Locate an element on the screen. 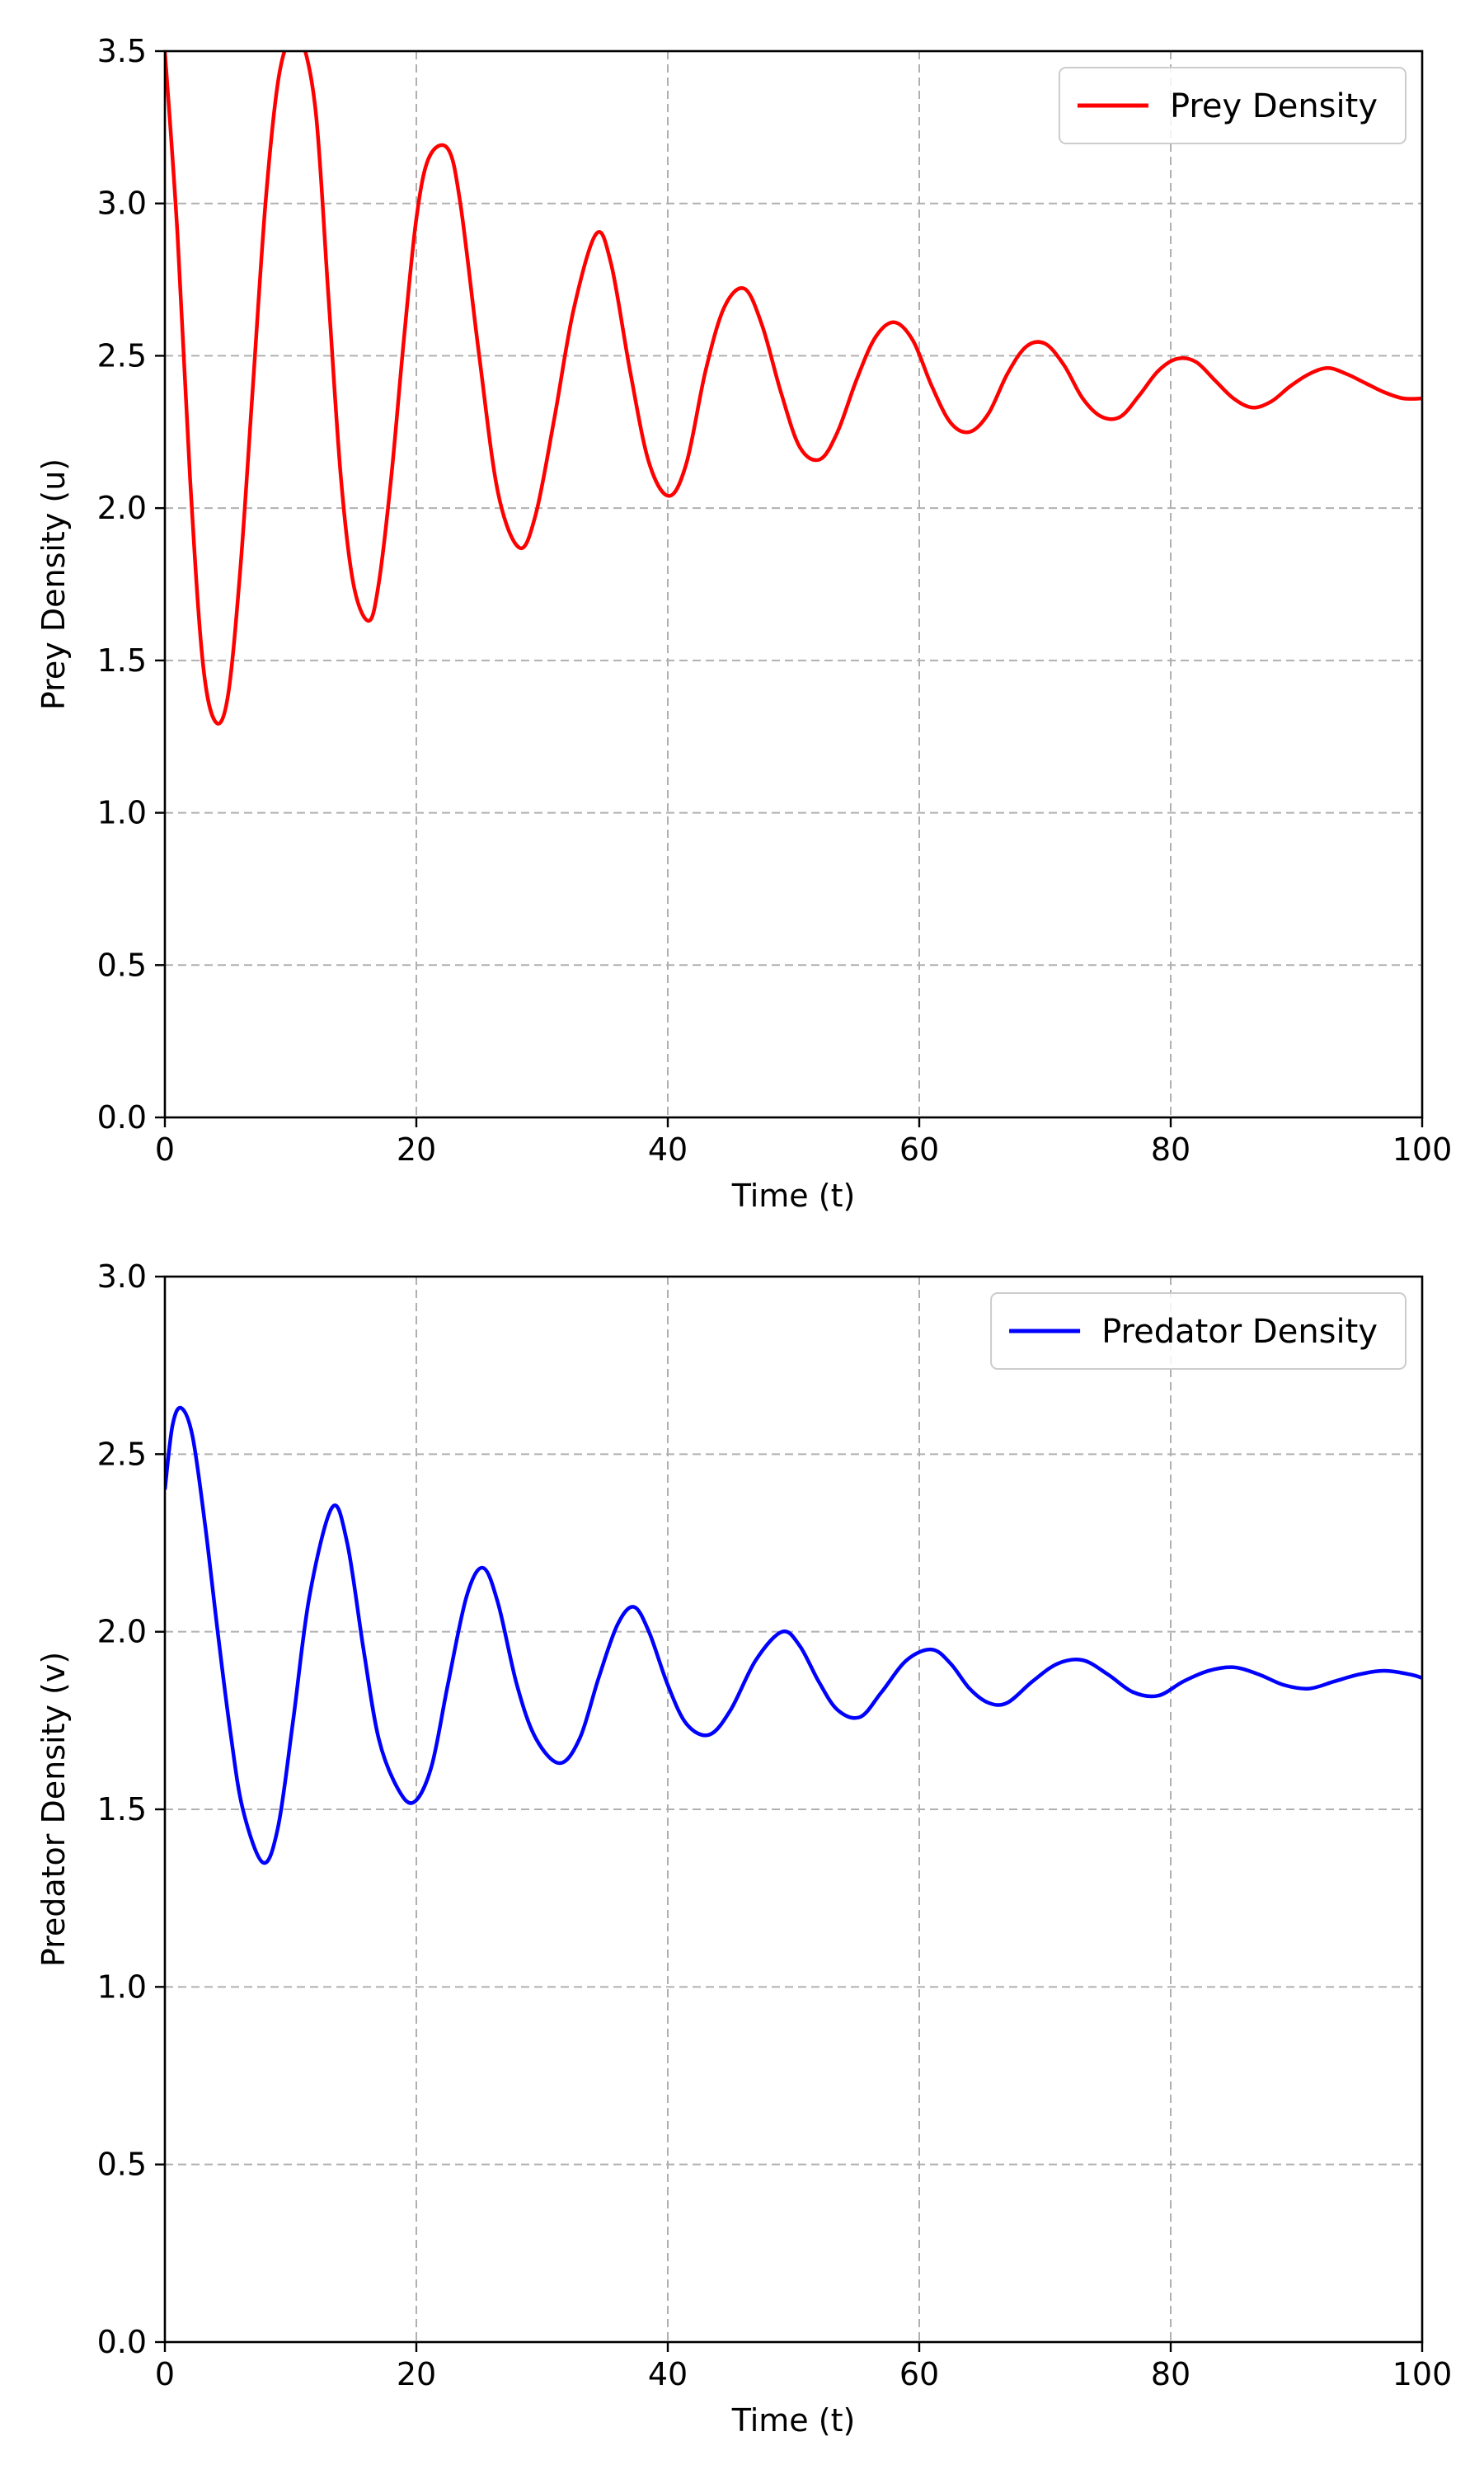 Image resolution: width=1484 pixels, height=2474 pixels. predator-y-tick-label: 2.0 is located at coordinates (122, 1632).